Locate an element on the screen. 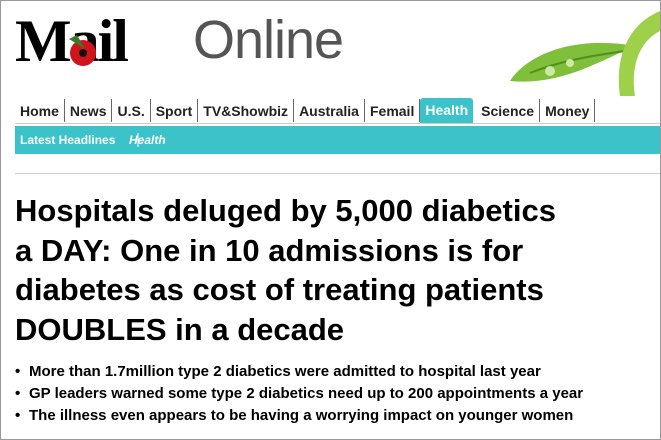 Image resolution: width=661 pixels, height=440 pixels. divider is located at coordinates (337, 173).